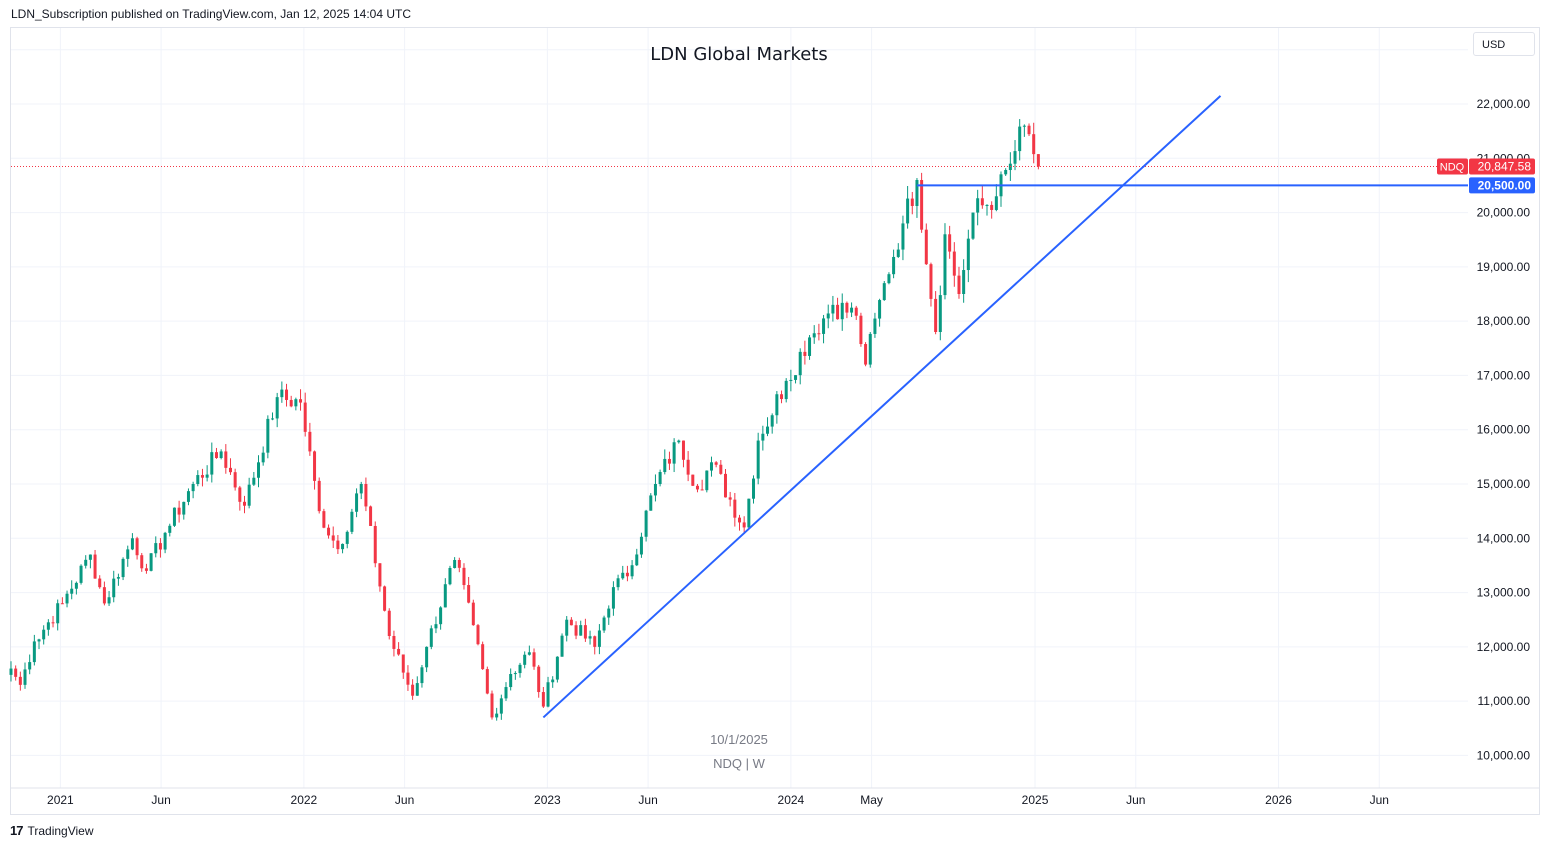  What do you see at coordinates (1278, 800) in the screenshot?
I see `x-tick-label: 2026` at bounding box center [1278, 800].